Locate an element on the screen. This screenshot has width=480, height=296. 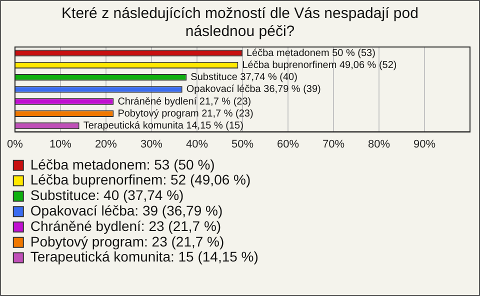
data-label: Léčba buprenorfinem 49,06 % (52) is located at coordinates (319, 65).